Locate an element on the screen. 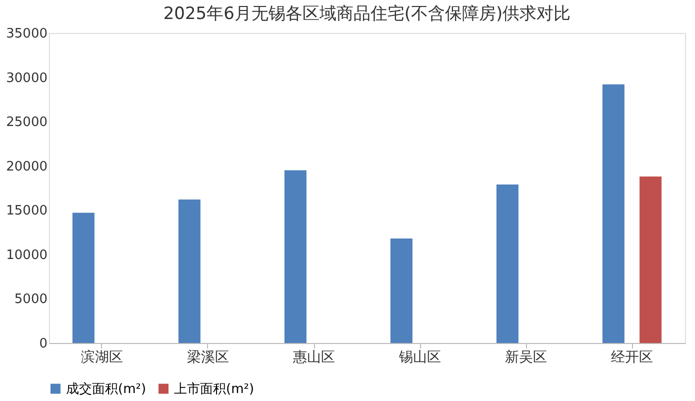 This screenshot has width=695, height=401. legend-label: 上市面积(m²) is located at coordinates (214, 389).